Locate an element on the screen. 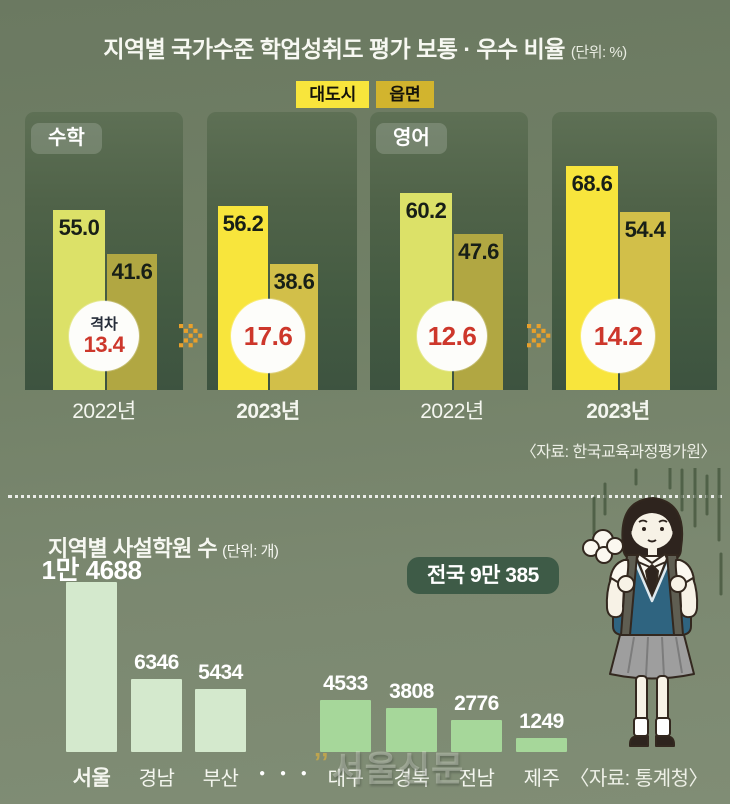 Image resolution: width=730 pixels, height=804 pixels. region-label: 전남 is located at coordinates (476, 779).